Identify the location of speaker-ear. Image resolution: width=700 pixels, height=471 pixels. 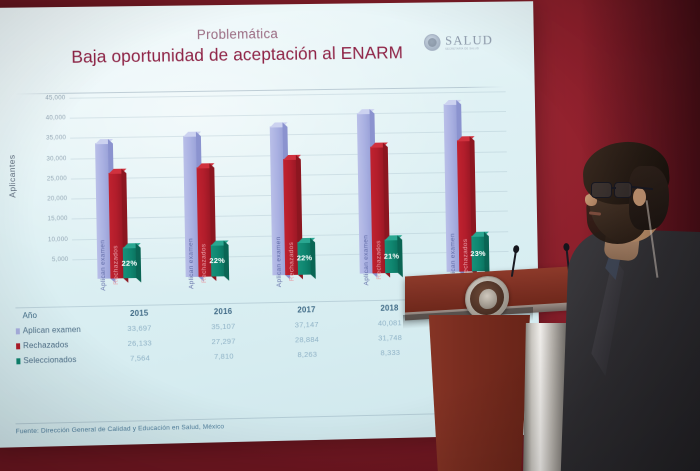
(639, 197).